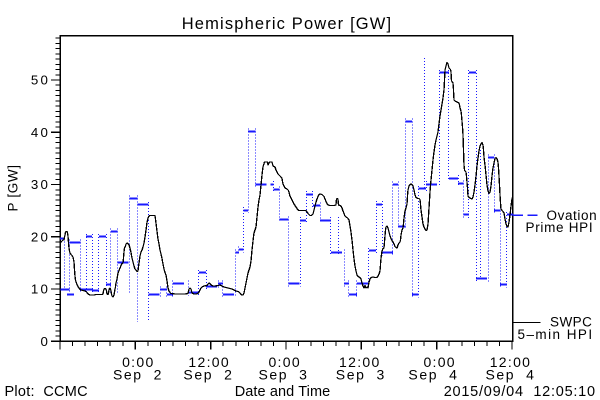 Image resolution: width=600 pixels, height=400 pixels. I want to click on svg-text: 2015/09/04 12:05:10, so click(520, 392).